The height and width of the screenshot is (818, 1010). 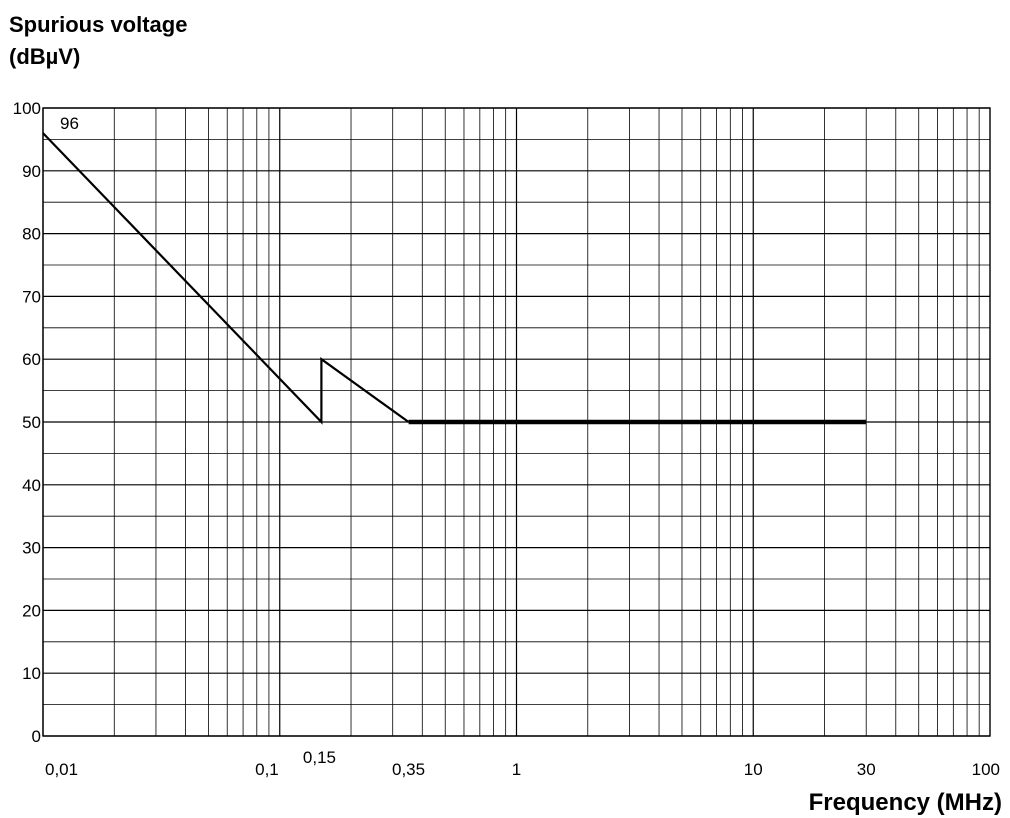 What do you see at coordinates (31, 234) in the screenshot?
I see `y-tick-label: 80` at bounding box center [31, 234].